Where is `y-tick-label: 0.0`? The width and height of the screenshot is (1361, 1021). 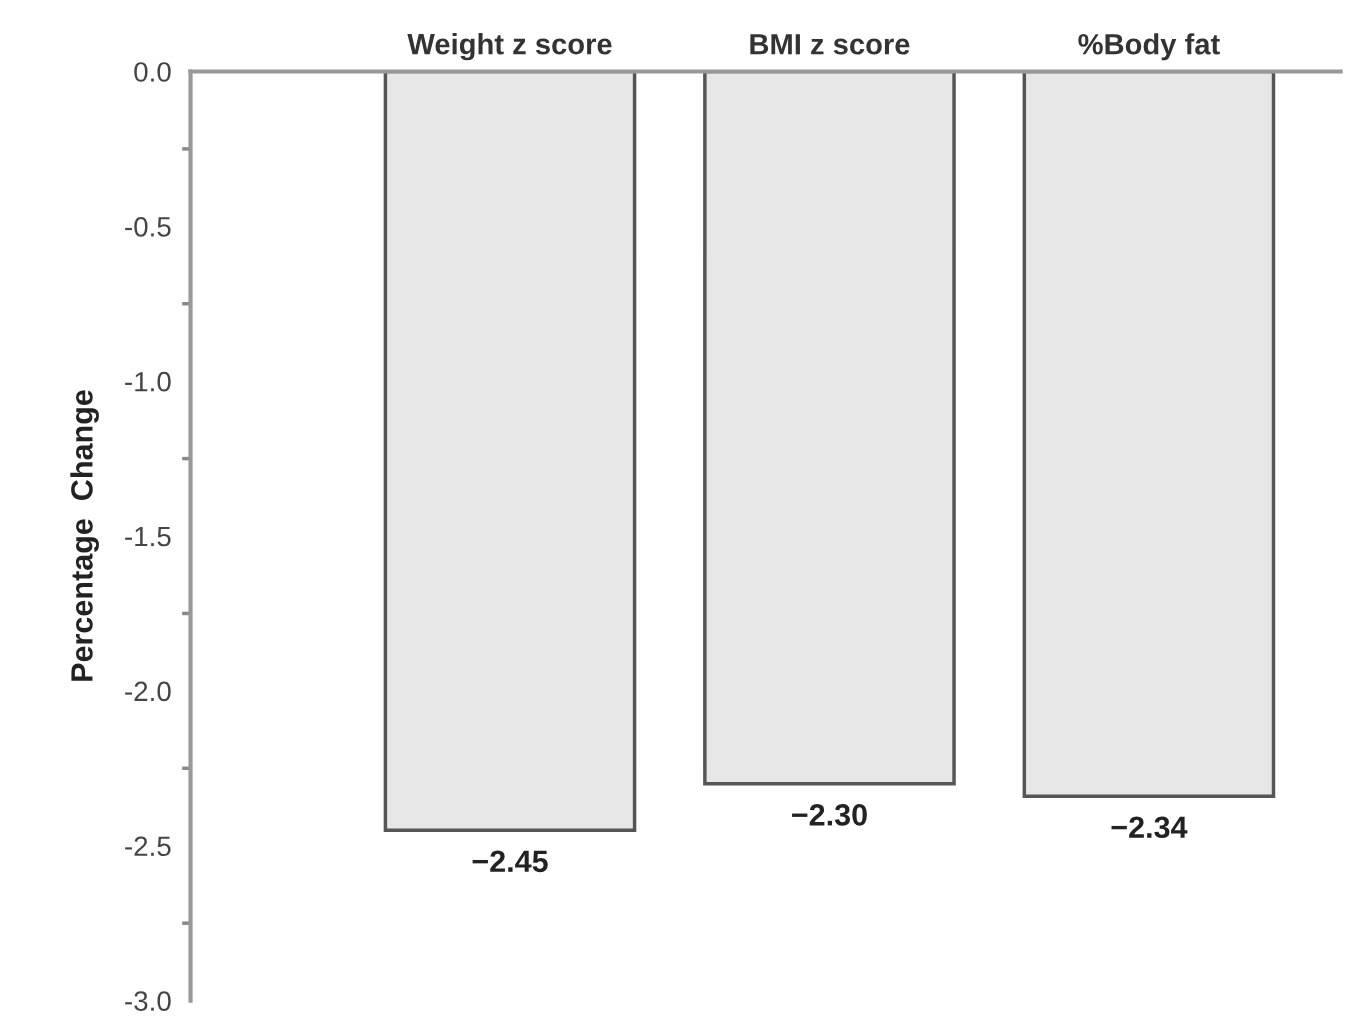
y-tick-label: 0.0 is located at coordinates (152, 72).